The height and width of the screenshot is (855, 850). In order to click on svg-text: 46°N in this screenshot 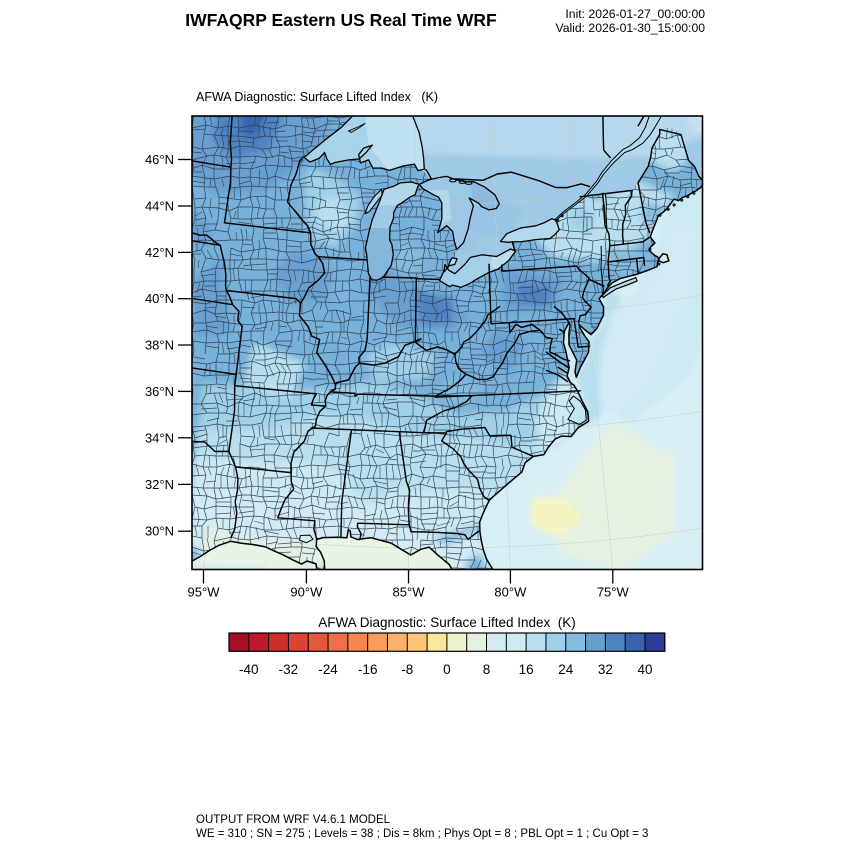, I will do `click(159, 159)`.